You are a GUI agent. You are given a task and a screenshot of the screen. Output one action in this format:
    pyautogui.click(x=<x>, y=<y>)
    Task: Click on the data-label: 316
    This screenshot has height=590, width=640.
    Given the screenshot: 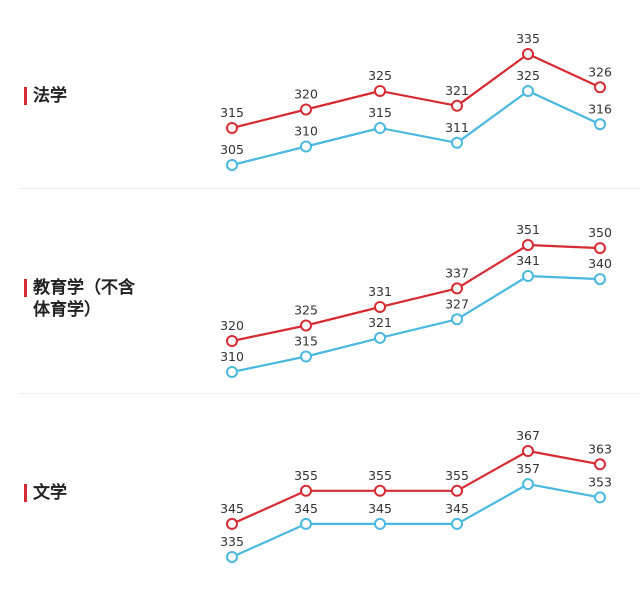 What is the action you would take?
    pyautogui.click(x=600, y=108)
    